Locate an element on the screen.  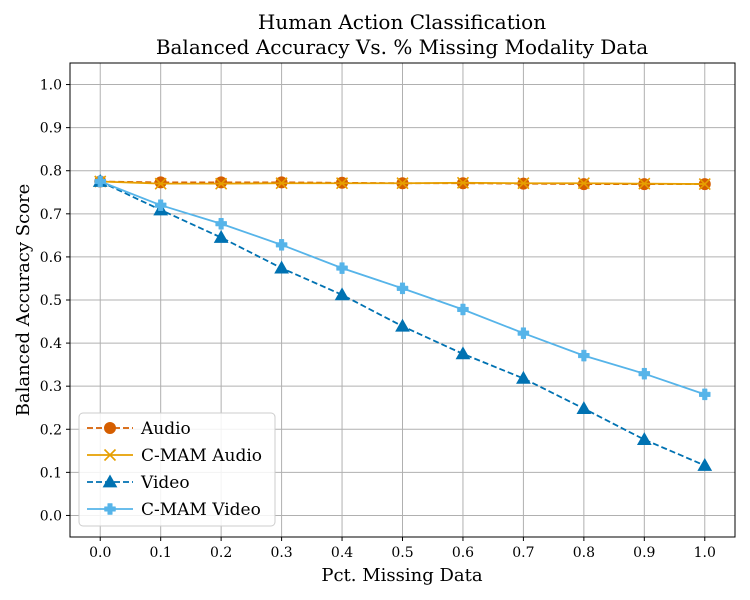
x-tick-label: 0.3 is located at coordinates (281, 553).